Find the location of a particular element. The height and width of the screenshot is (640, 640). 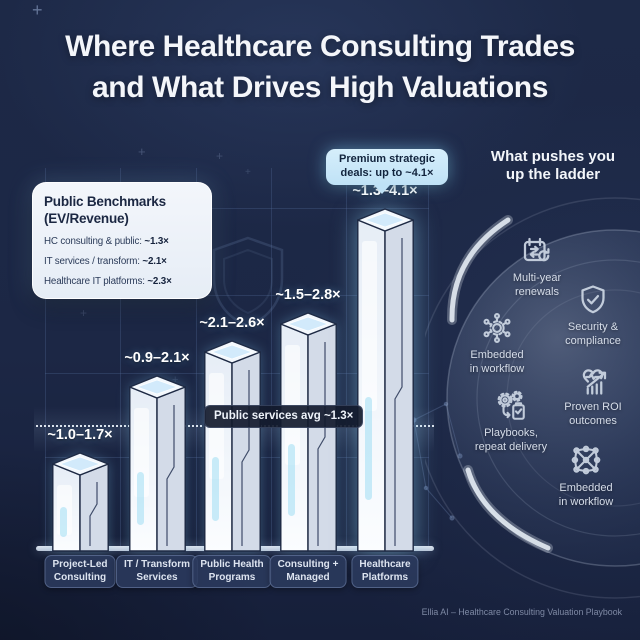

ladder-item-line2: outcomes is located at coordinates (593, 420).